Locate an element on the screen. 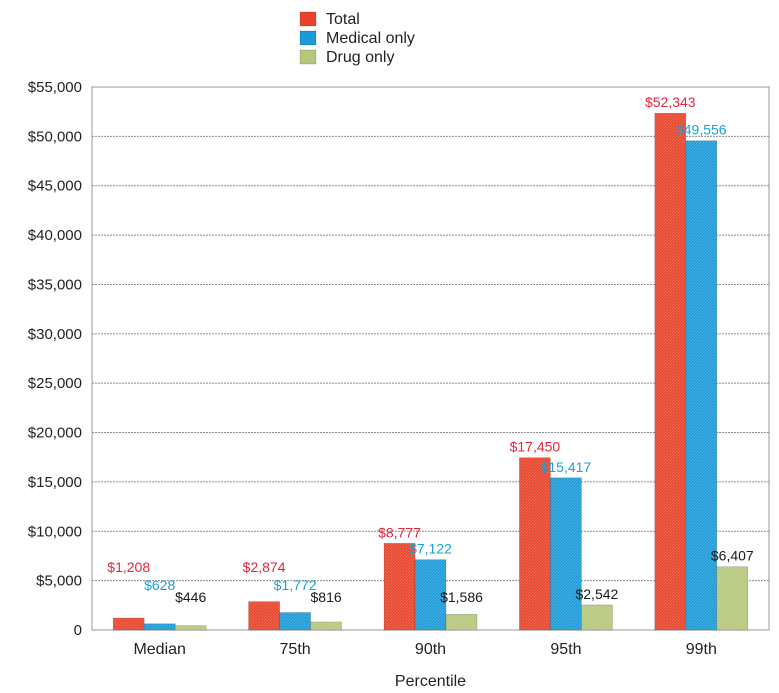 This screenshot has height=693, width=779. x-category-label: 90th is located at coordinates (430, 649).